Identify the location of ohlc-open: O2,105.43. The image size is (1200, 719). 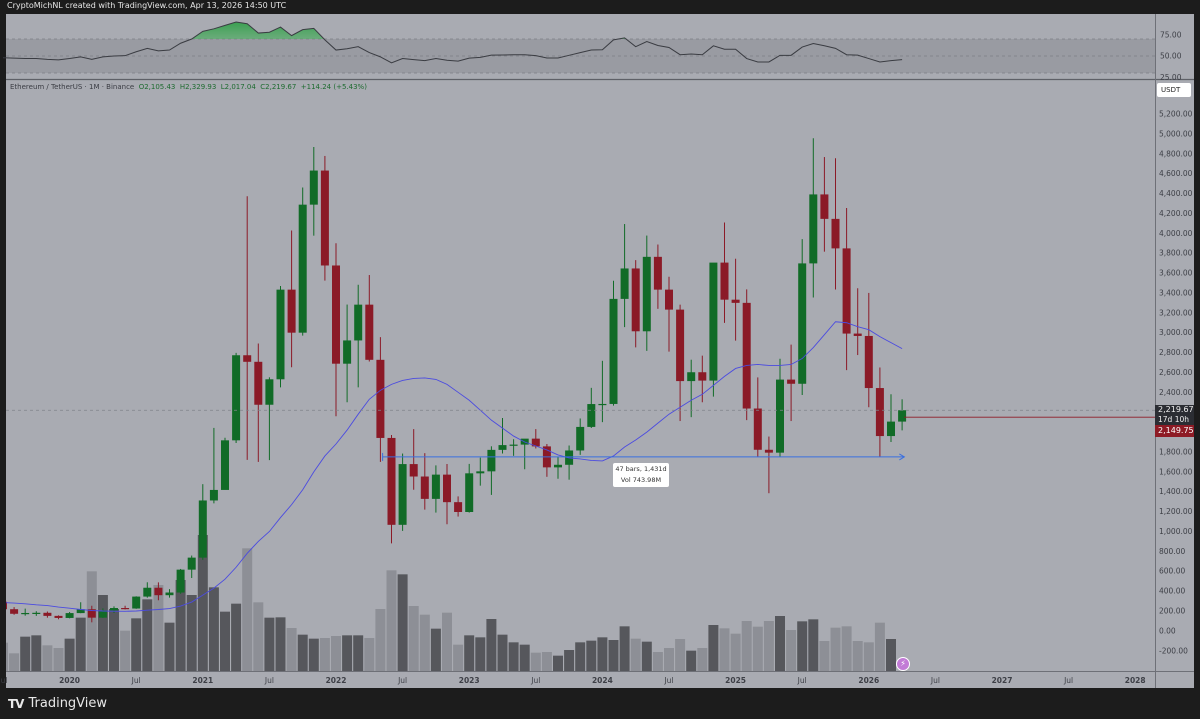
(157, 87).